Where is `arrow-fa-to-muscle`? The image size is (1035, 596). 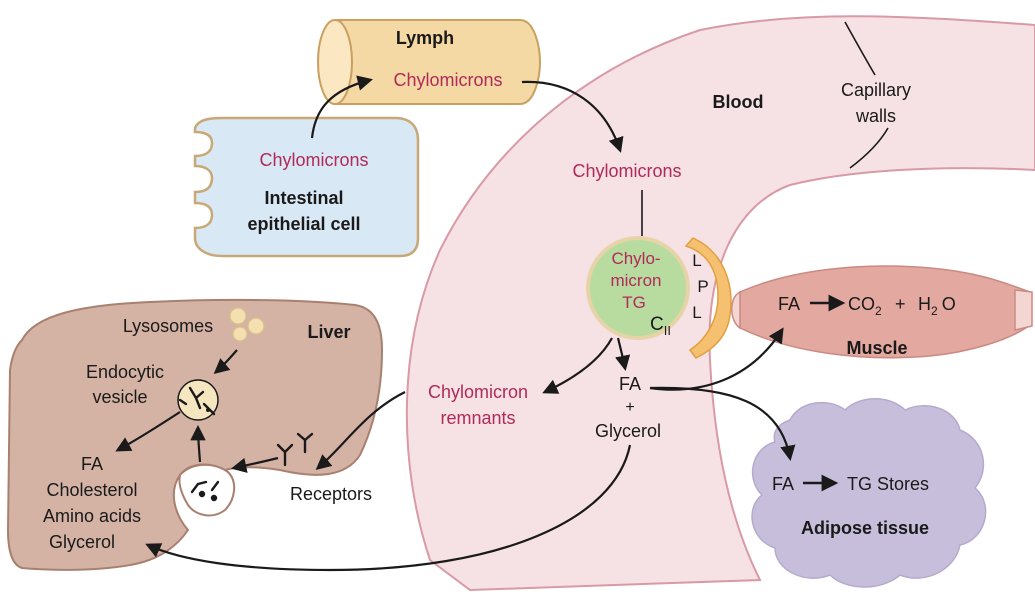
arrow-fa-to-muscle is located at coordinates (716, 359).